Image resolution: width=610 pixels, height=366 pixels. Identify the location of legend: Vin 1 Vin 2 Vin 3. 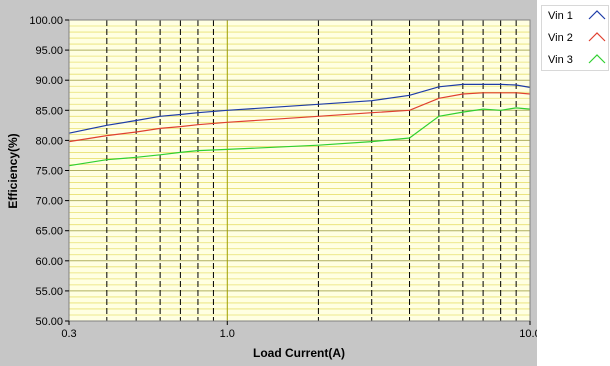
(575, 38).